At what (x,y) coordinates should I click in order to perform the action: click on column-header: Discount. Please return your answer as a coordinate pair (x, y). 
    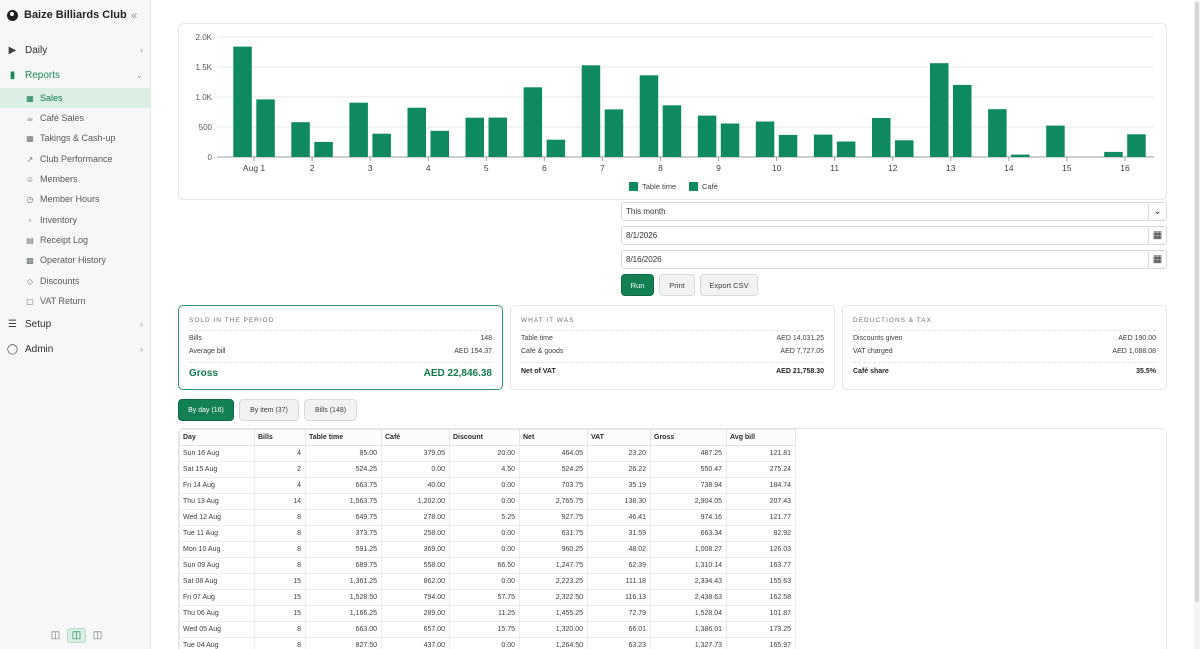
    Looking at the image, I should click on (484, 437).